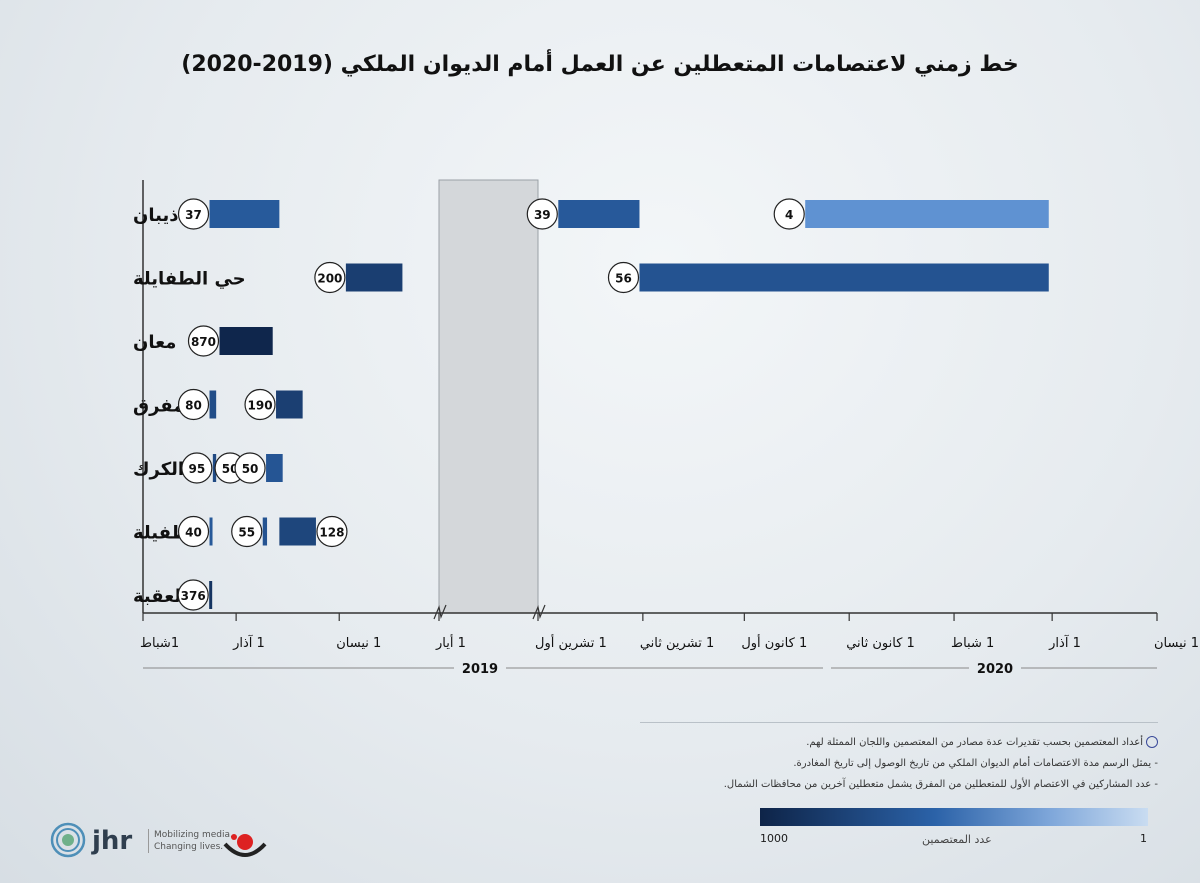 The width and height of the screenshot is (1200, 883). I want to click on row-label: العقبة, so click(160, 596).